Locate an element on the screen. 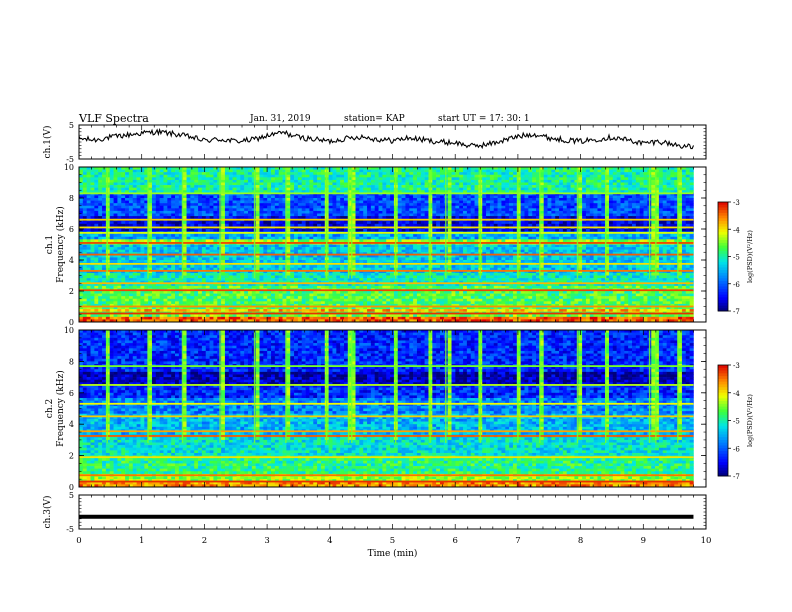  x-tick-label: 2 is located at coordinates (204, 541).